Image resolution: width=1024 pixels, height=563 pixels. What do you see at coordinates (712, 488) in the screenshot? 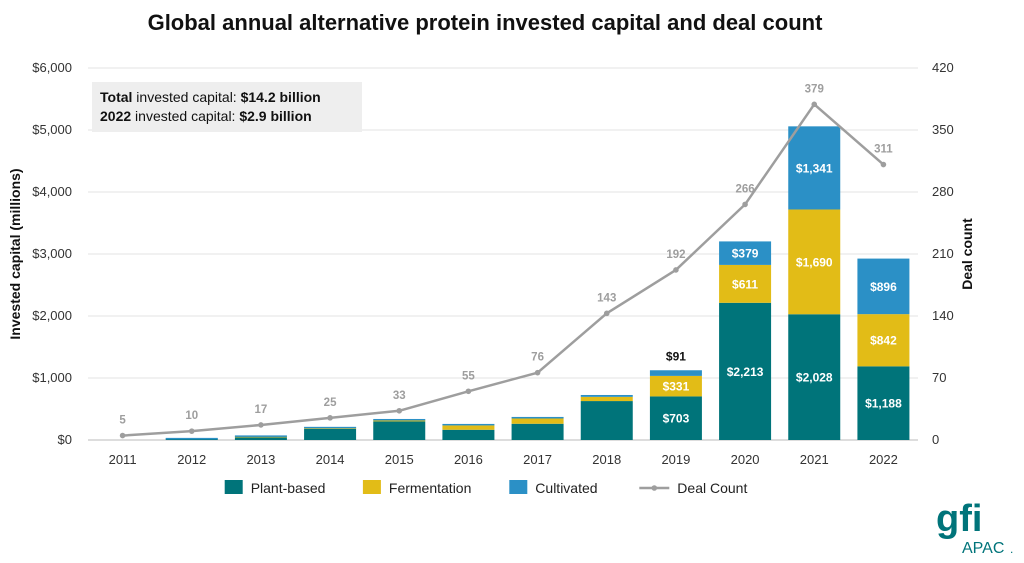
I see `legend-label: Deal Count` at bounding box center [712, 488].